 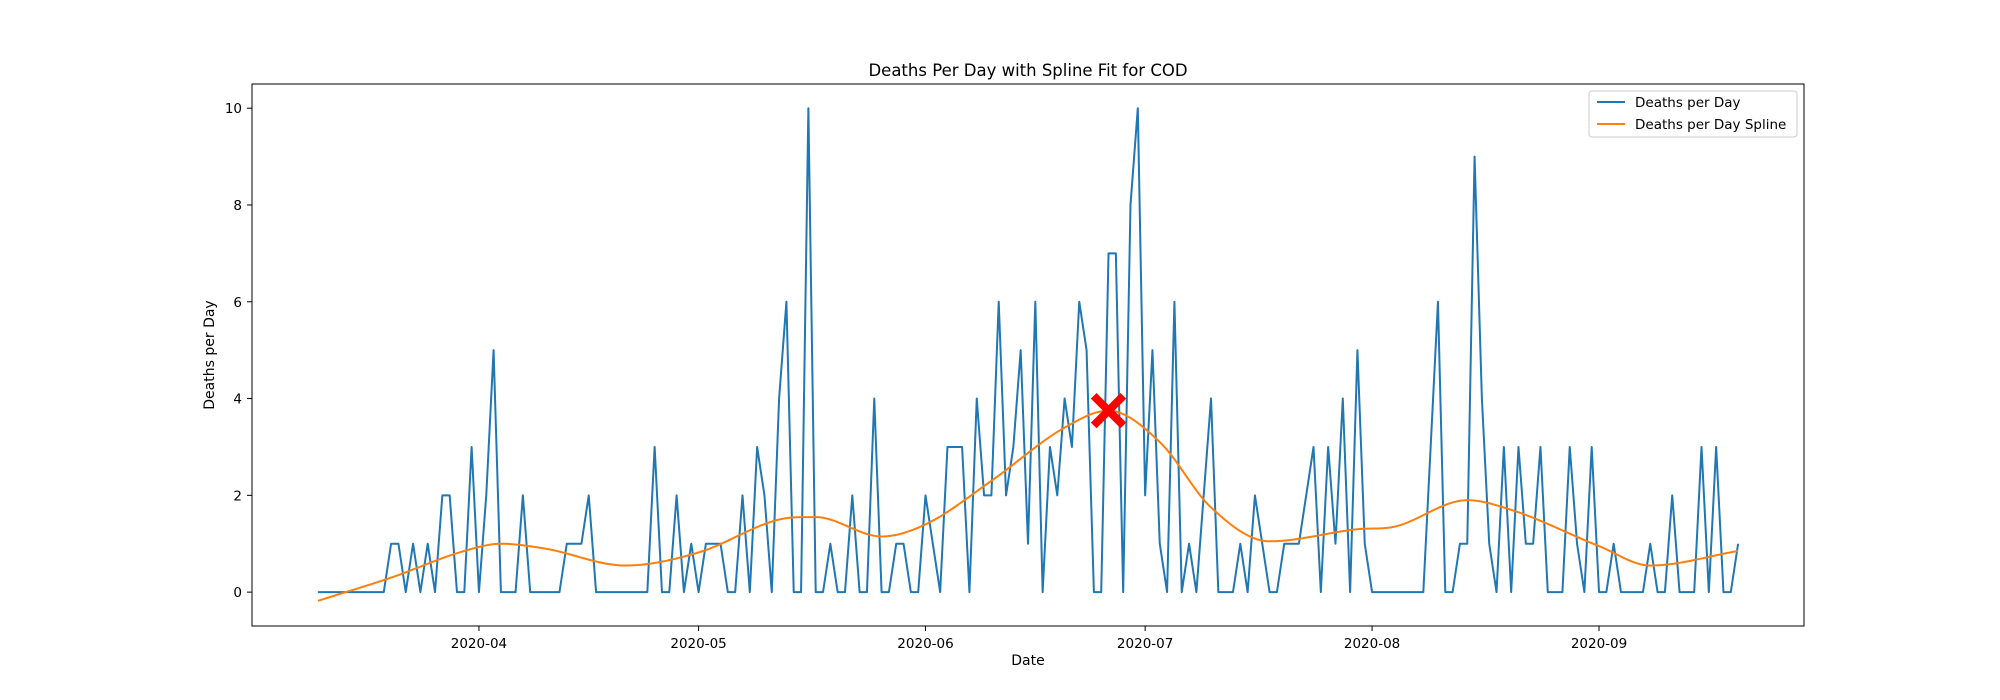 I want to click on y-axis-label: Deaths per Day, so click(x=210, y=354).